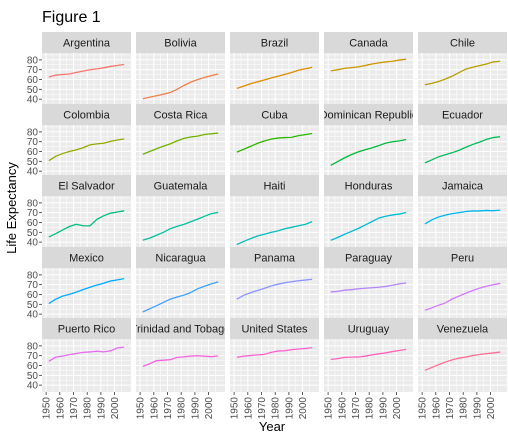 The image size is (508, 439). Describe the element at coordinates (462, 116) in the screenshot. I see `facet-strip-label: Ecuador` at that location.